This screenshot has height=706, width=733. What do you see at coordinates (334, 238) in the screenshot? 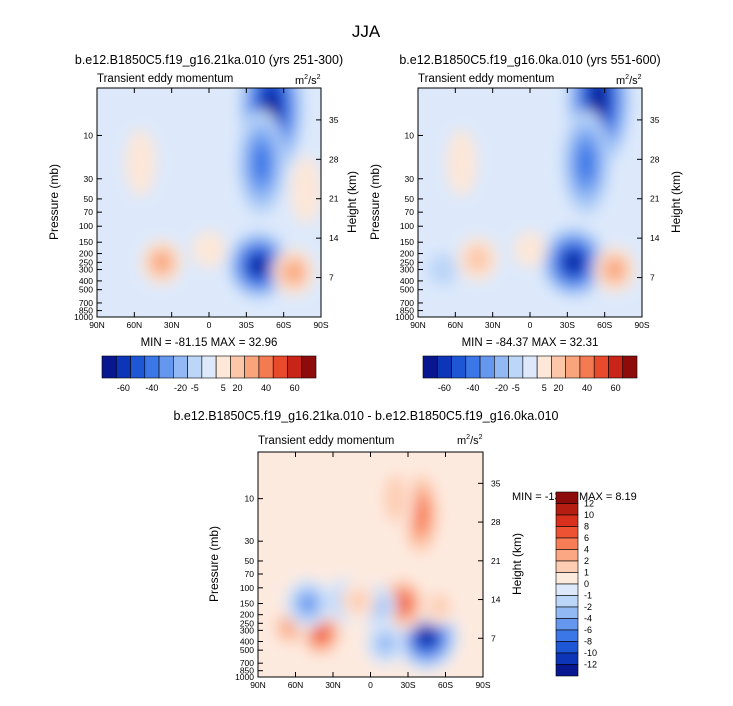
I see `y2-tick-label: 14` at bounding box center [334, 238].